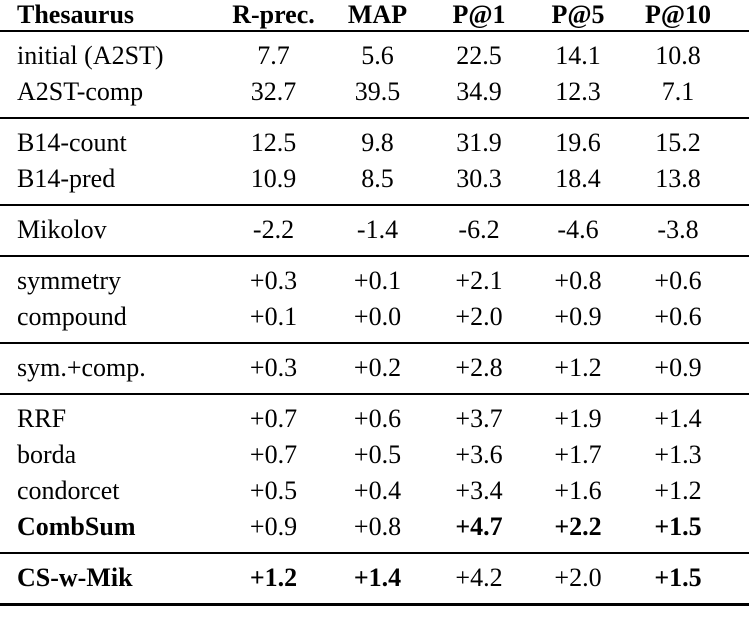  Describe the element at coordinates (273, 16) in the screenshot. I see `column-header-r-prec: R-prec.` at that location.